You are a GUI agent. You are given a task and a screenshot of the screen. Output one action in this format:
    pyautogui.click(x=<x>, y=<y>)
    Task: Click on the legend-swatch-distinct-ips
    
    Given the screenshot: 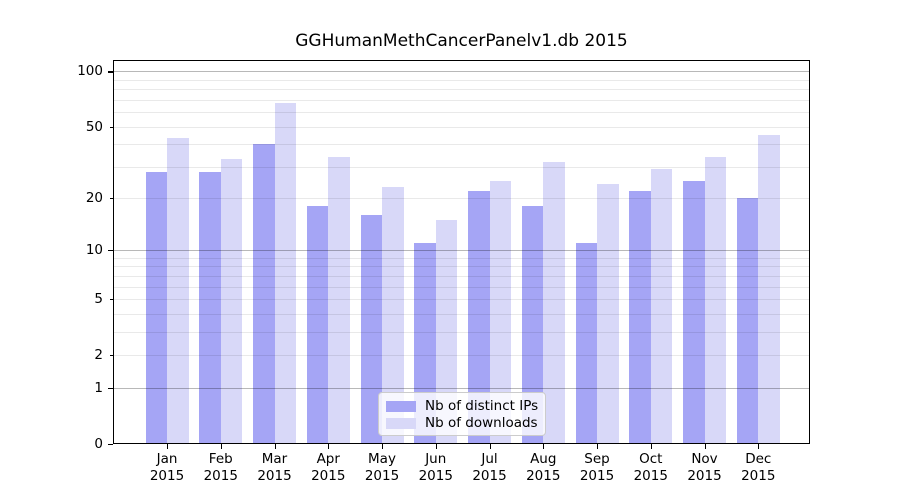 What is the action you would take?
    pyautogui.click(x=401, y=406)
    